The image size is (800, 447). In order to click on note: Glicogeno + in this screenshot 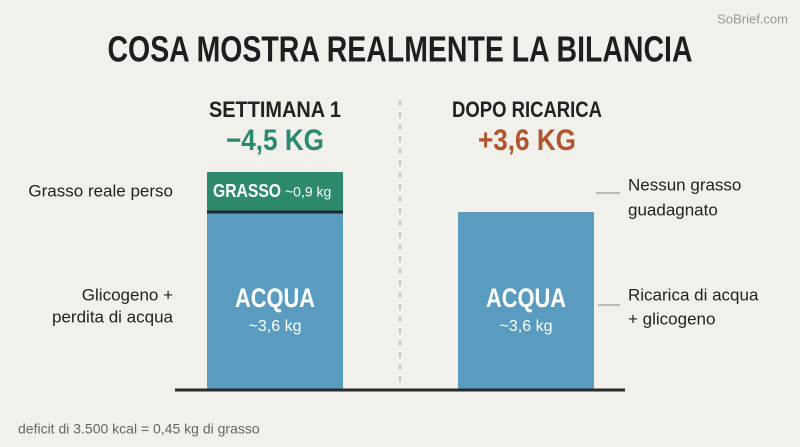, I will do `click(127, 294)`.